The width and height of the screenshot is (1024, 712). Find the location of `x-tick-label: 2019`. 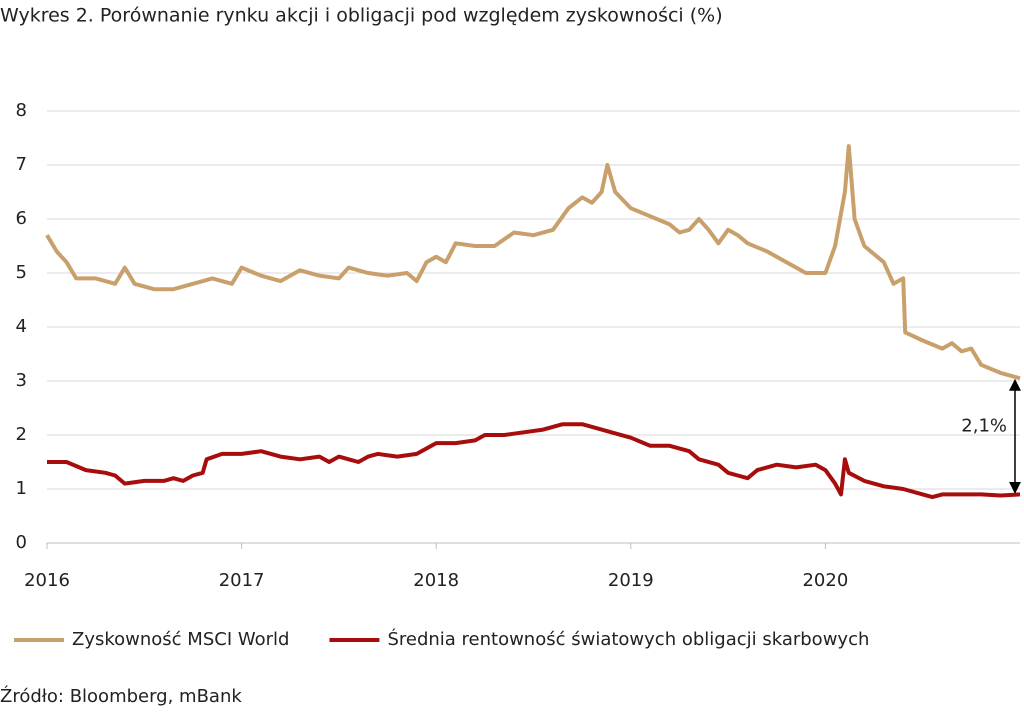

x-tick-label: 2019 is located at coordinates (631, 580).